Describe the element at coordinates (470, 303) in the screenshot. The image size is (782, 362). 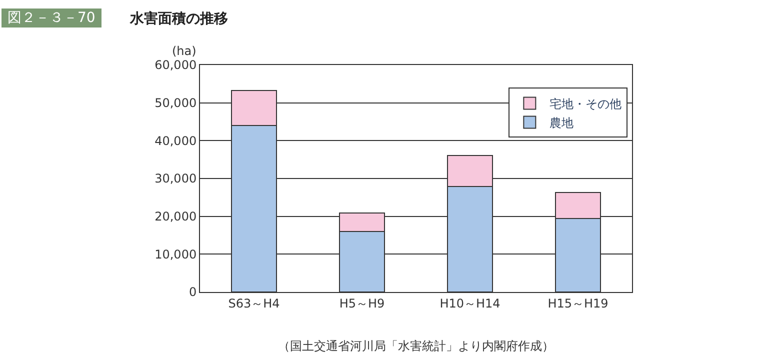
I see `x-tick-label: H10～H14` at that location.